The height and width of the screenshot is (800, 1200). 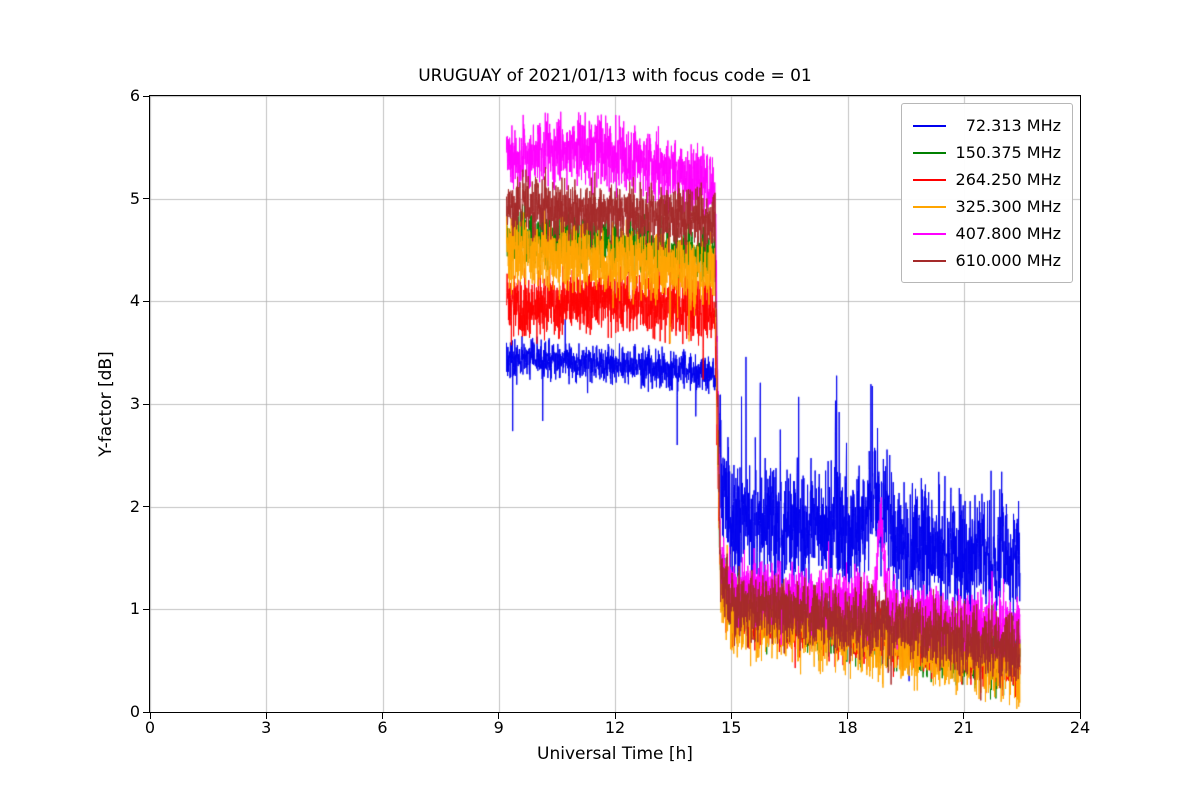 What do you see at coordinates (266, 727) in the screenshot?
I see `x-tick-label: 3` at bounding box center [266, 727].